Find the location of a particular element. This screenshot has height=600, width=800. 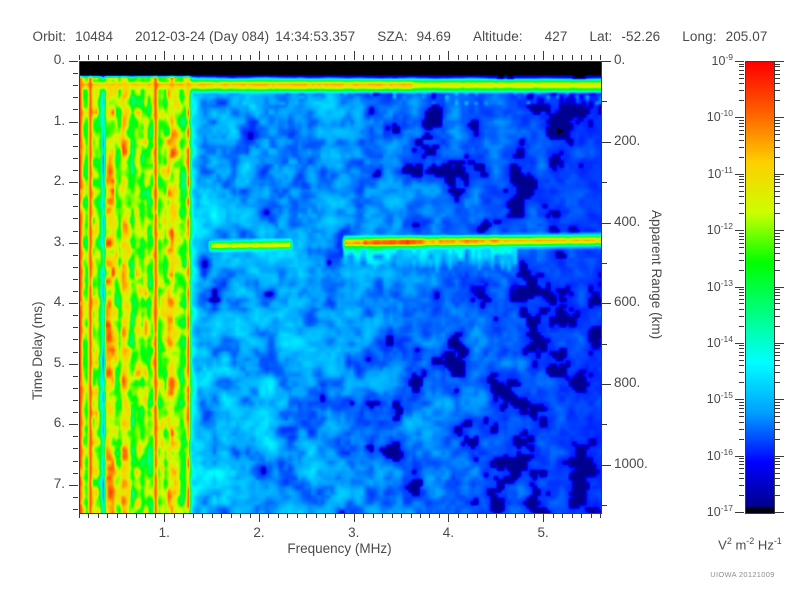

x-axis-tick-label: 1. is located at coordinates (164, 532).